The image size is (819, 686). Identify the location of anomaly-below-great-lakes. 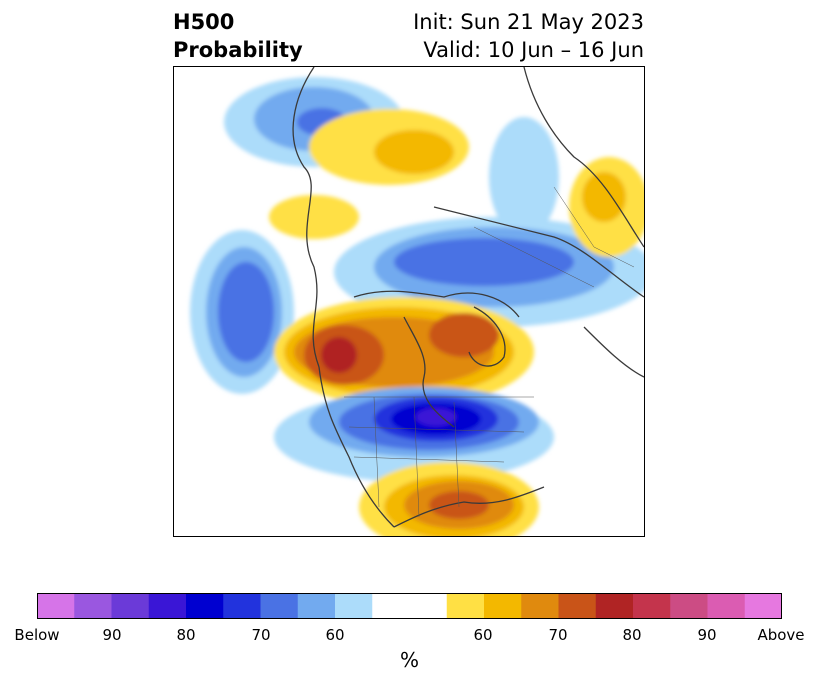
(414, 434).